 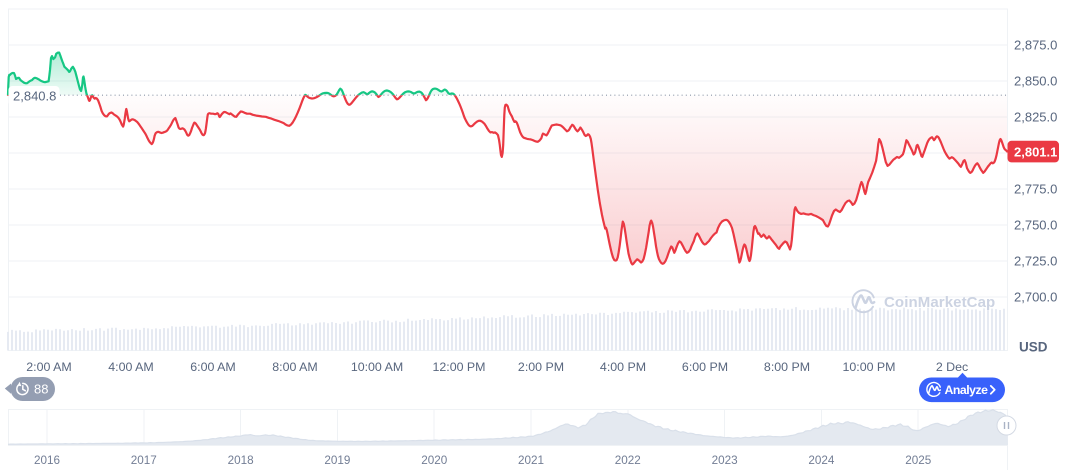 What do you see at coordinates (241, 460) in the screenshot?
I see `svg-text: 2018` at bounding box center [241, 460].